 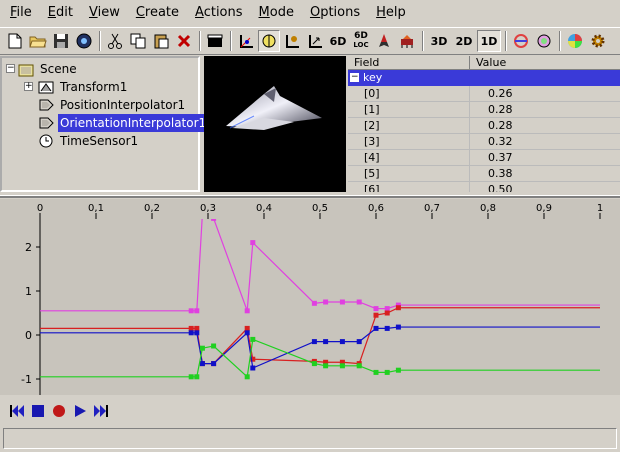 I want to click on table-row: [5] 0.38, so click(x=484, y=174).